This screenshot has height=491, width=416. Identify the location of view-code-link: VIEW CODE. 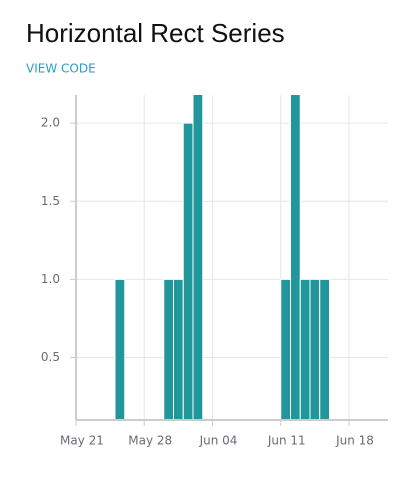
(61, 69).